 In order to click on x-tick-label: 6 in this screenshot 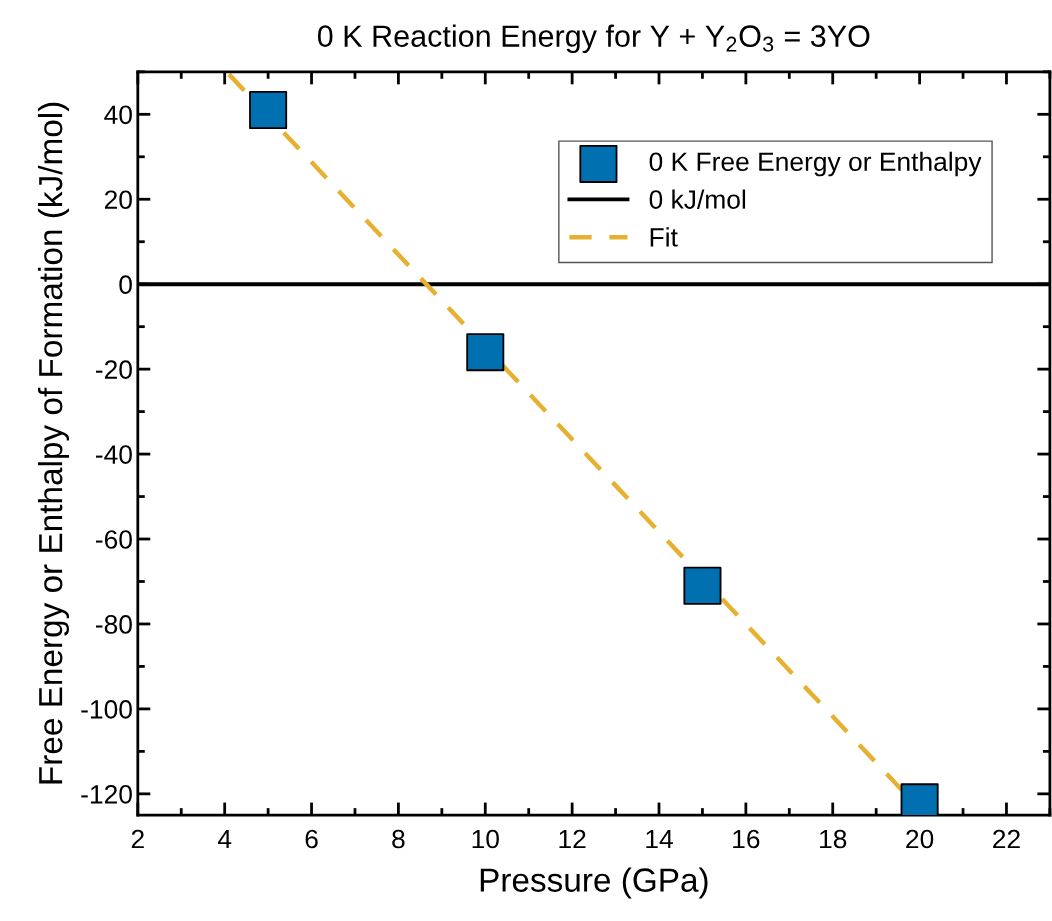, I will do `click(311, 839)`.